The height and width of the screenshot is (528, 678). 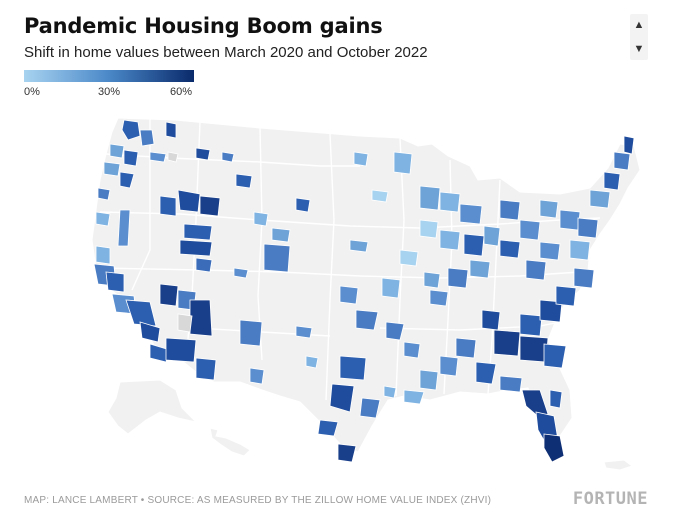 What do you see at coordinates (639, 25) in the screenshot?
I see `chevron-up-icon: ▲` at bounding box center [639, 25].